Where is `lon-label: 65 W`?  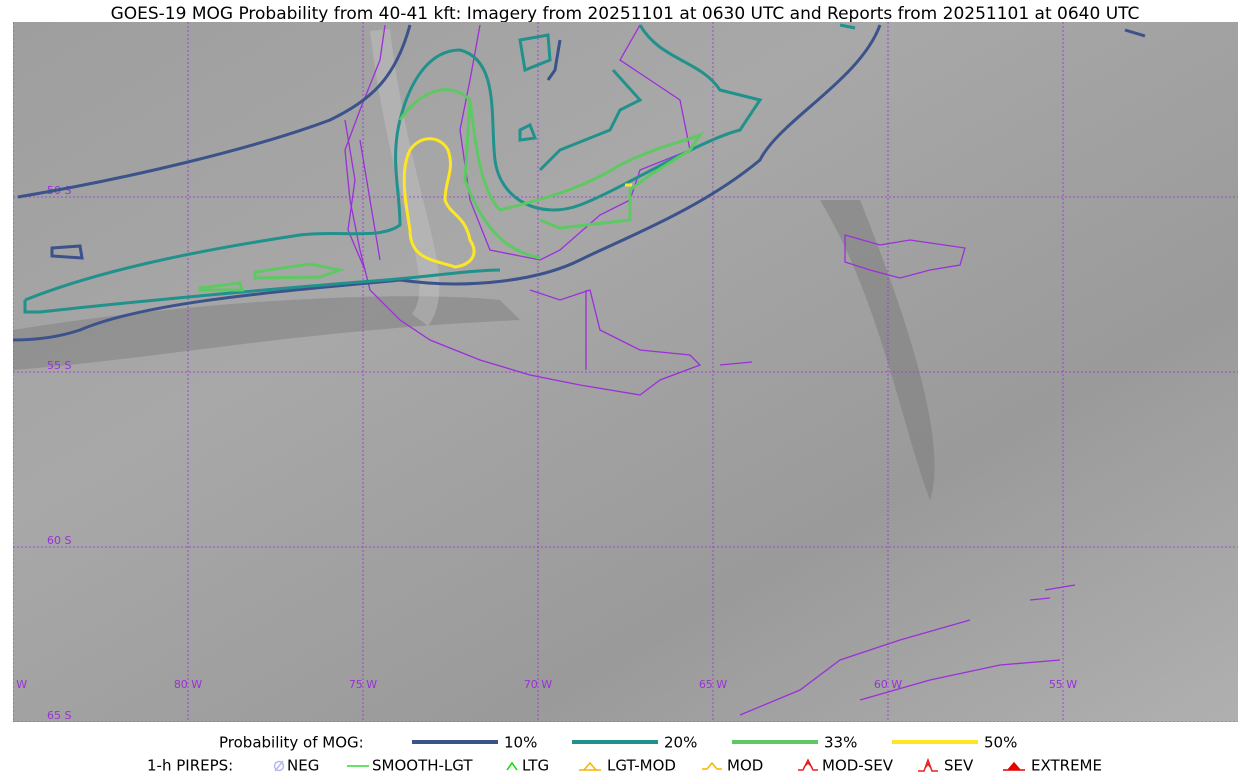
lon-label: 65 W is located at coordinates (713, 684).